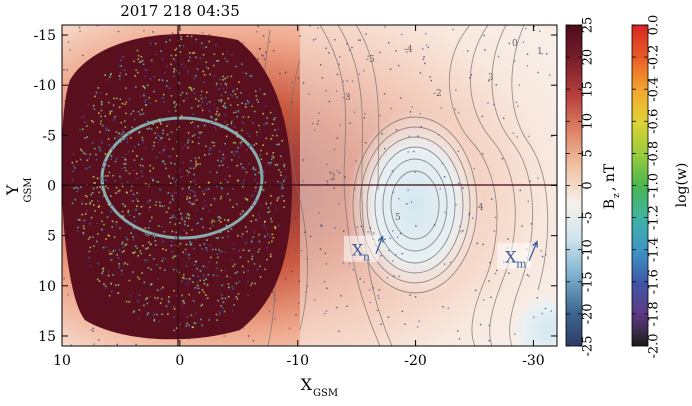  Describe the element at coordinates (370, 60) in the screenshot. I see `contour-label: -5` at that location.